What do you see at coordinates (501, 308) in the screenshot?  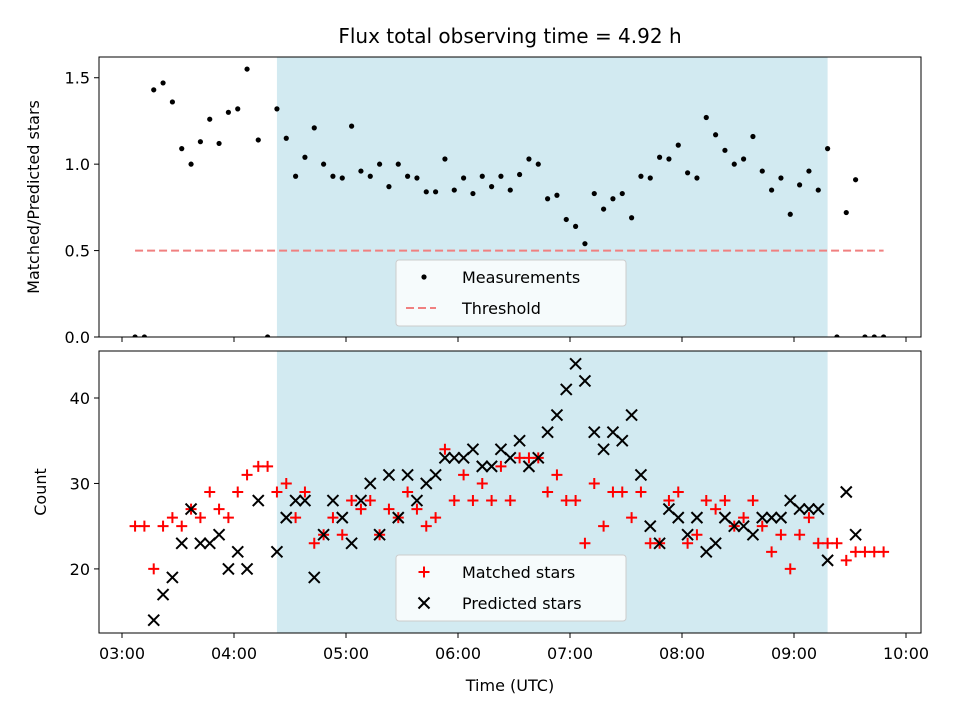 I see `legend-label-threshold: Threshold` at bounding box center [501, 308].